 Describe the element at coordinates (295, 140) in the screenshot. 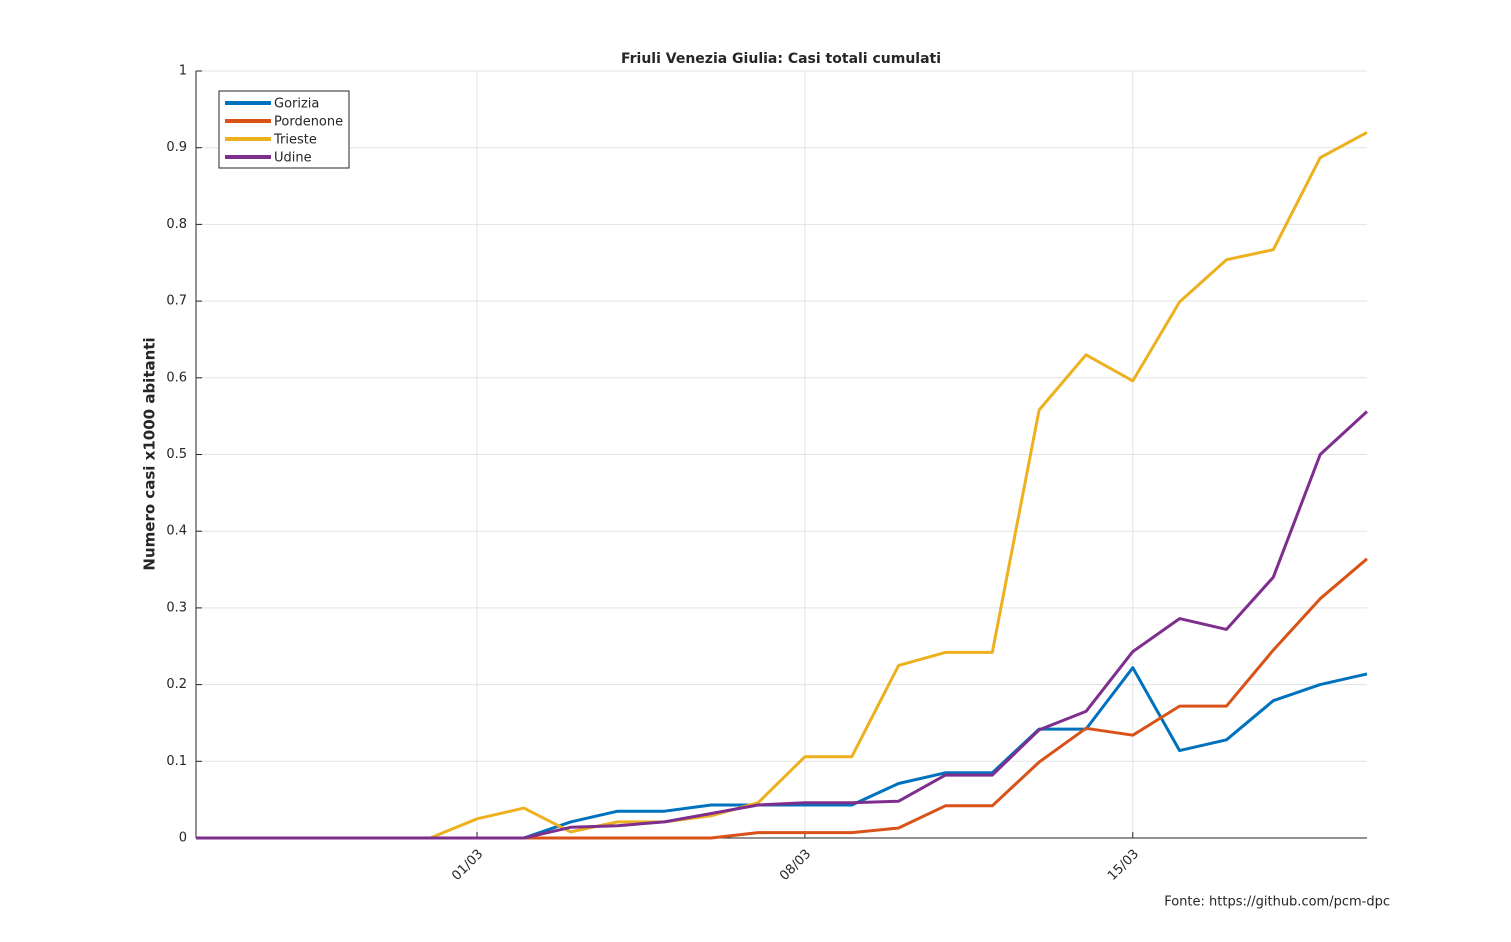

I see `legend-label: Trieste` at that location.